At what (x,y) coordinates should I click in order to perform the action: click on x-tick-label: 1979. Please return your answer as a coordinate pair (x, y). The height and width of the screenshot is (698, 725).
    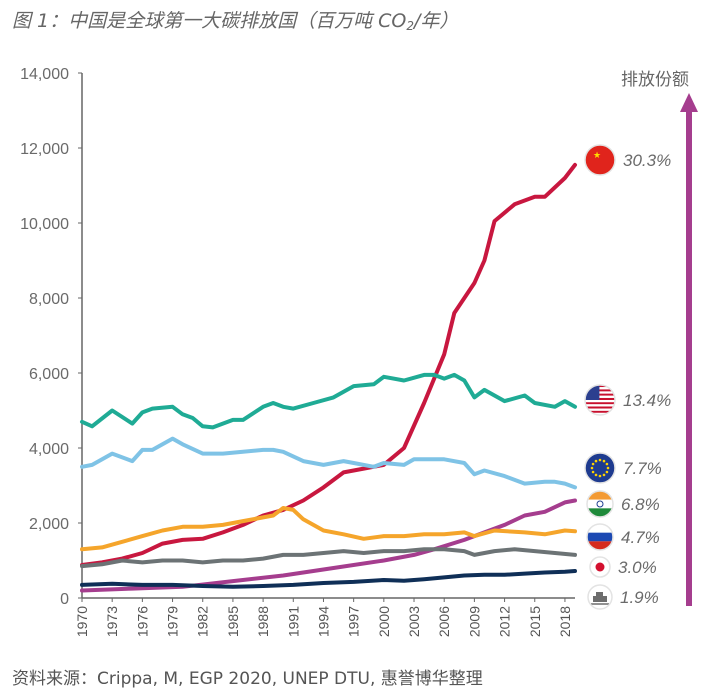
    Looking at the image, I should click on (173, 621).